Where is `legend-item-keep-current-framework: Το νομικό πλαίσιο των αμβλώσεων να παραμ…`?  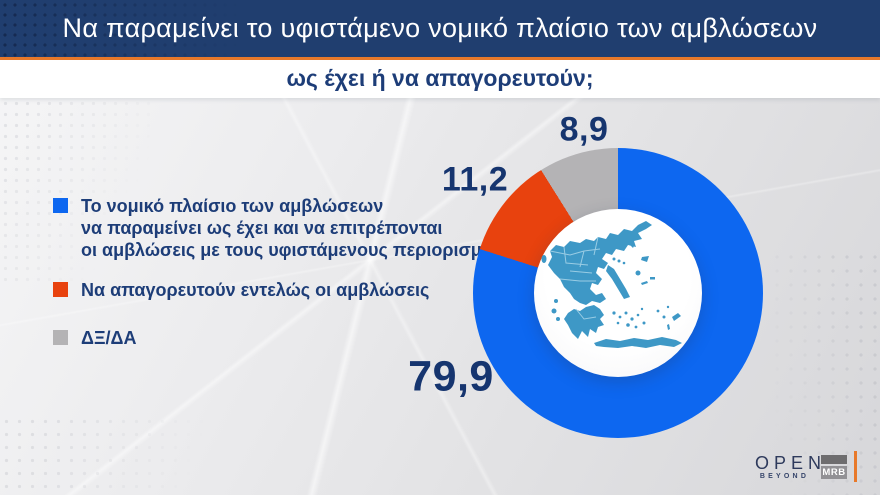
legend-item-keep-current-framework: Το νομικό πλαίσιο των αμβλώσεων να παραμ… is located at coordinates (283, 228).